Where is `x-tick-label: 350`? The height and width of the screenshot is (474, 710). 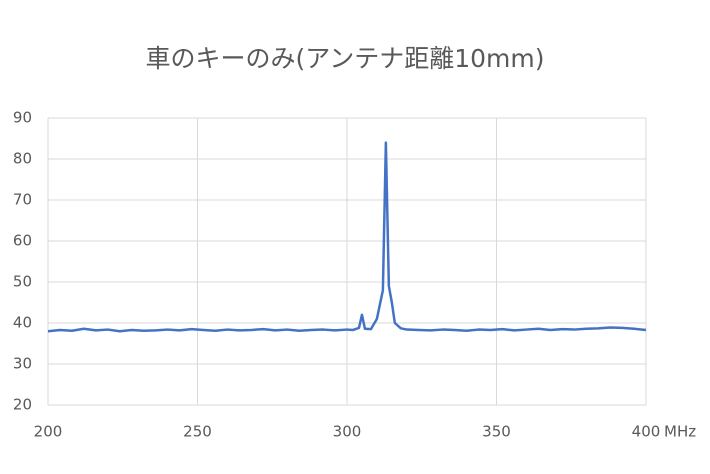 x-tick-label: 350 is located at coordinates (496, 432).